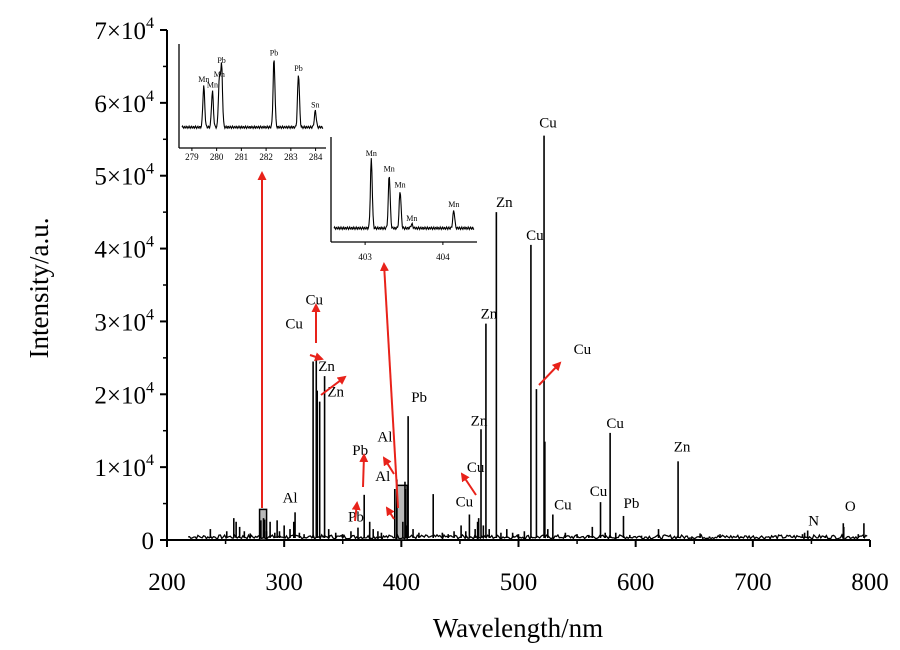 This screenshot has width=900, height=650. What do you see at coordinates (124, 467) in the screenshot?
I see `y-tick-label: 1×10⁴` at bounding box center [124, 467].